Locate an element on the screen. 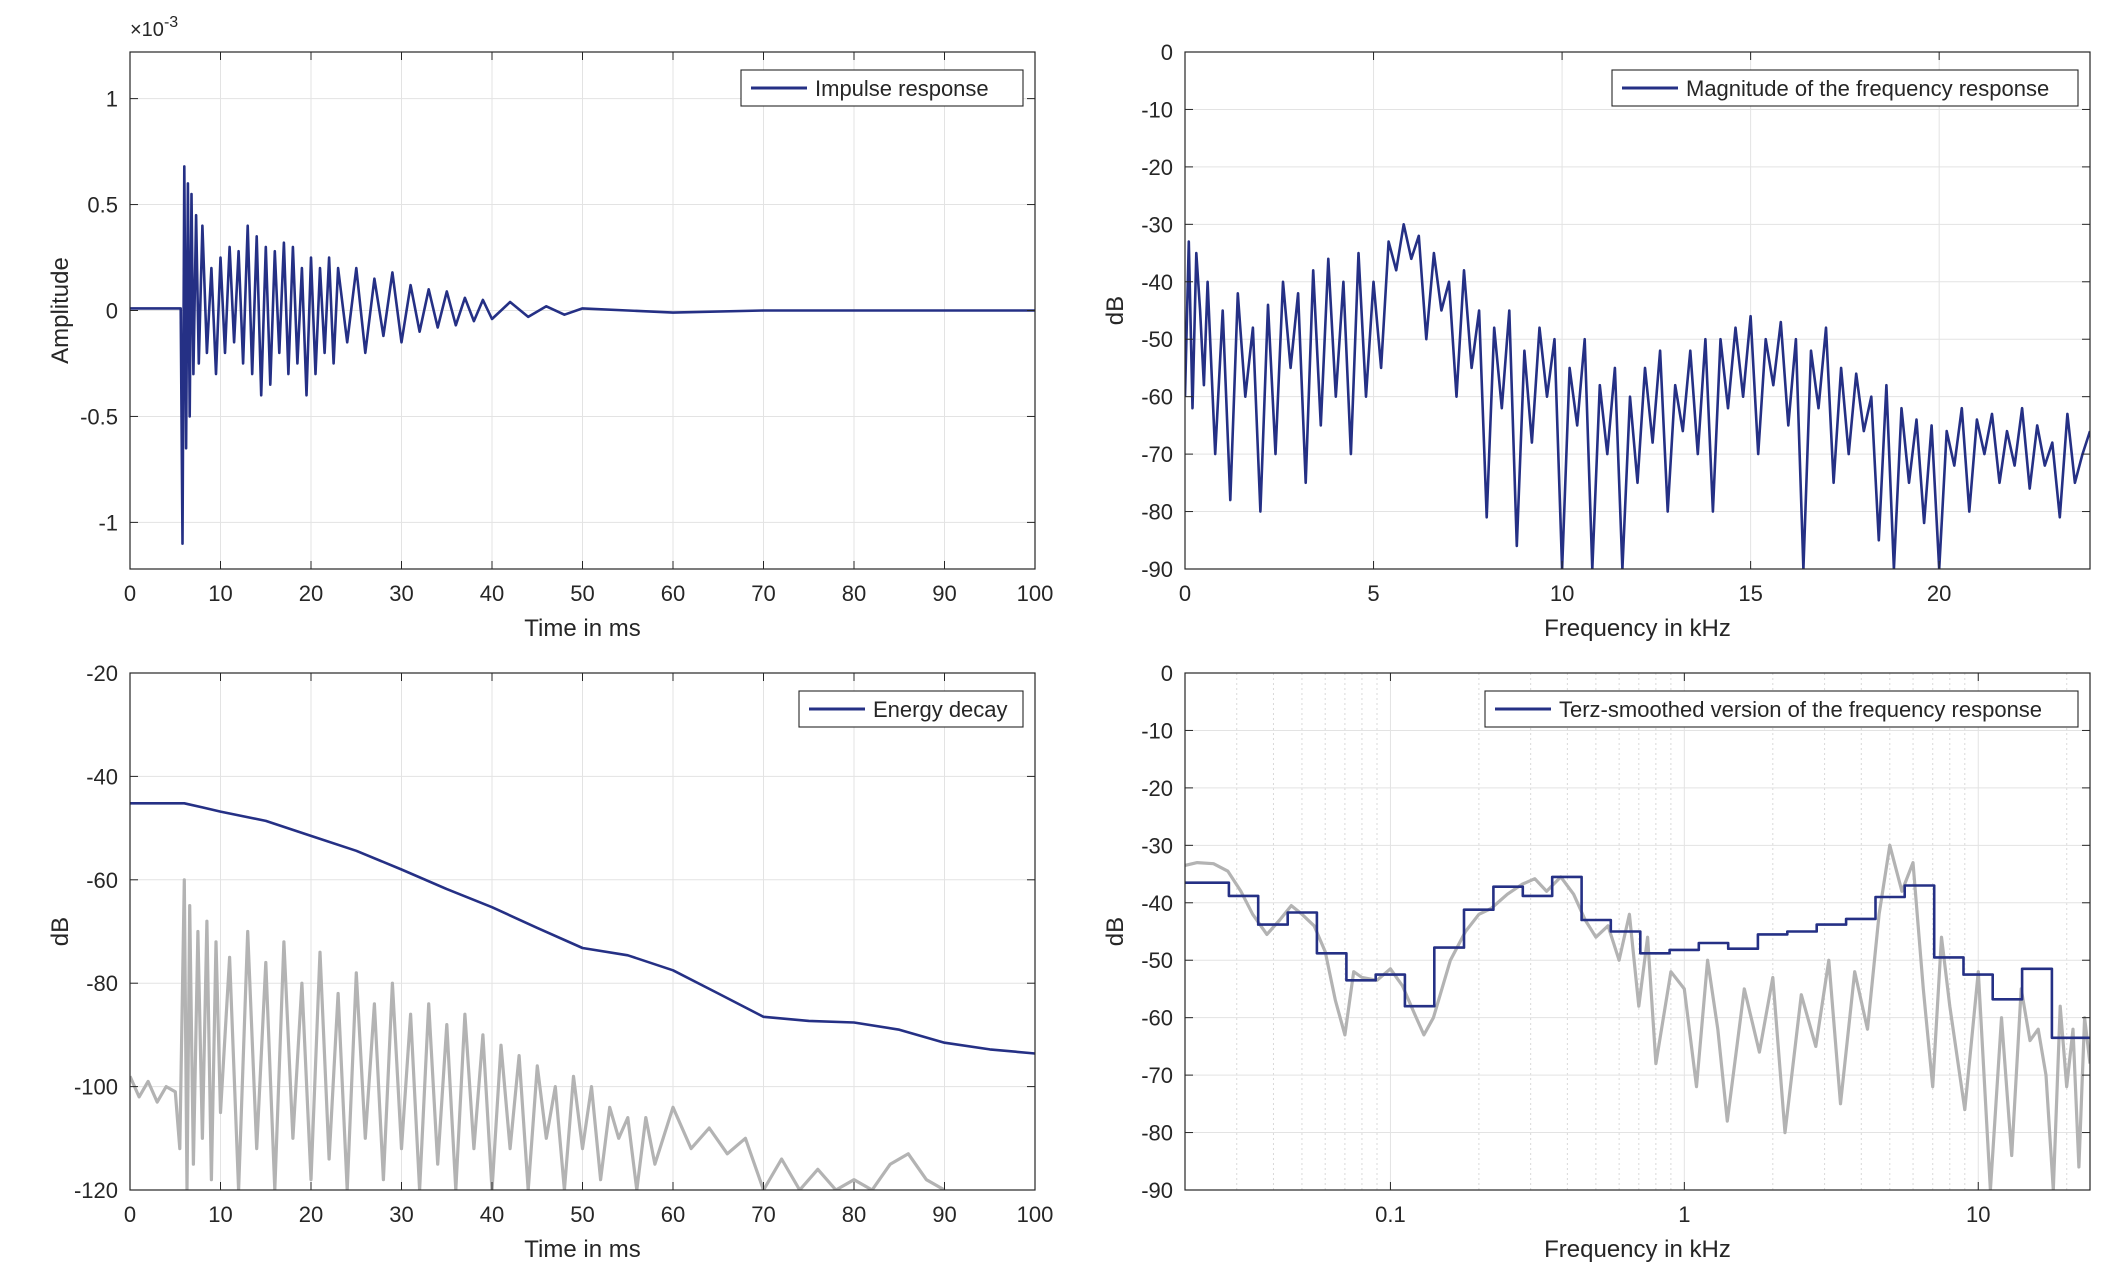 The height and width of the screenshot is (1281, 2126). x-tick-label: 15 is located at coordinates (1750, 593).